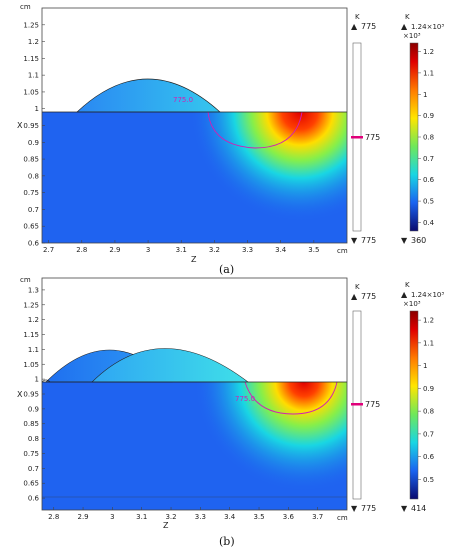 The height and width of the screenshot is (550, 457). Describe the element at coordinates (31, 193) in the screenshot. I see `y-tick-label: 0.75` at that location.